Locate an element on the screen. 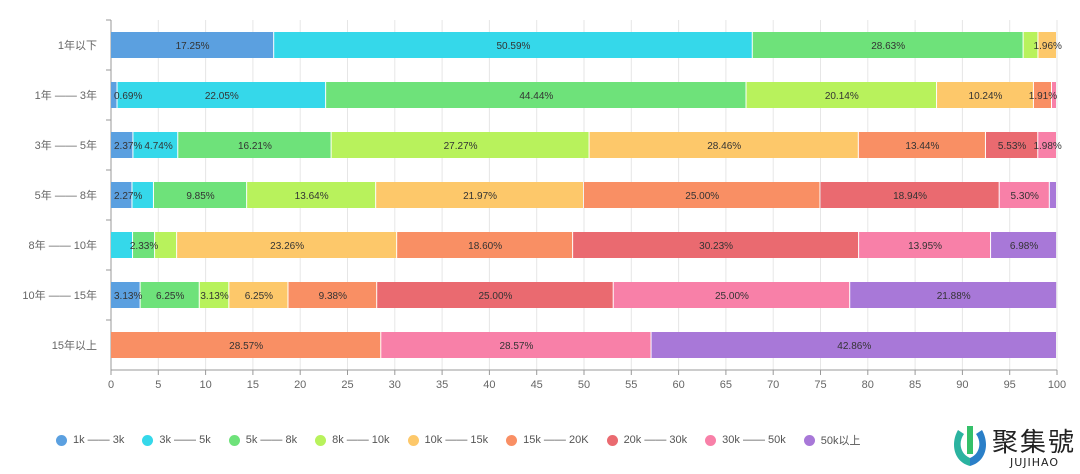 The height and width of the screenshot is (474, 1080). y-category-label: 1年以下 is located at coordinates (77, 45).